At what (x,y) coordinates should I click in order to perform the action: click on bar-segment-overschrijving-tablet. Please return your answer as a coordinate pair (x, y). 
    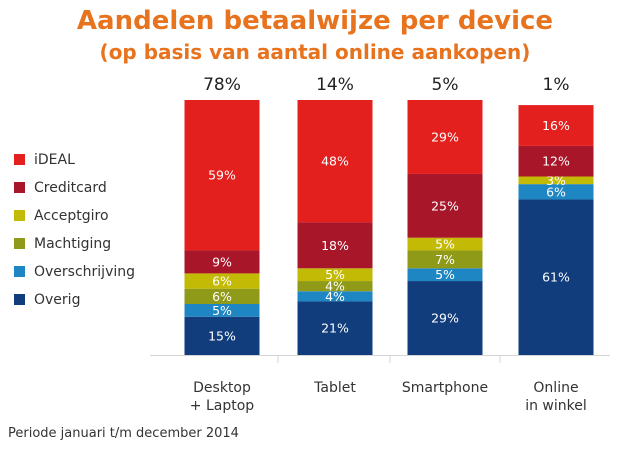
    Looking at the image, I should click on (335, 296).